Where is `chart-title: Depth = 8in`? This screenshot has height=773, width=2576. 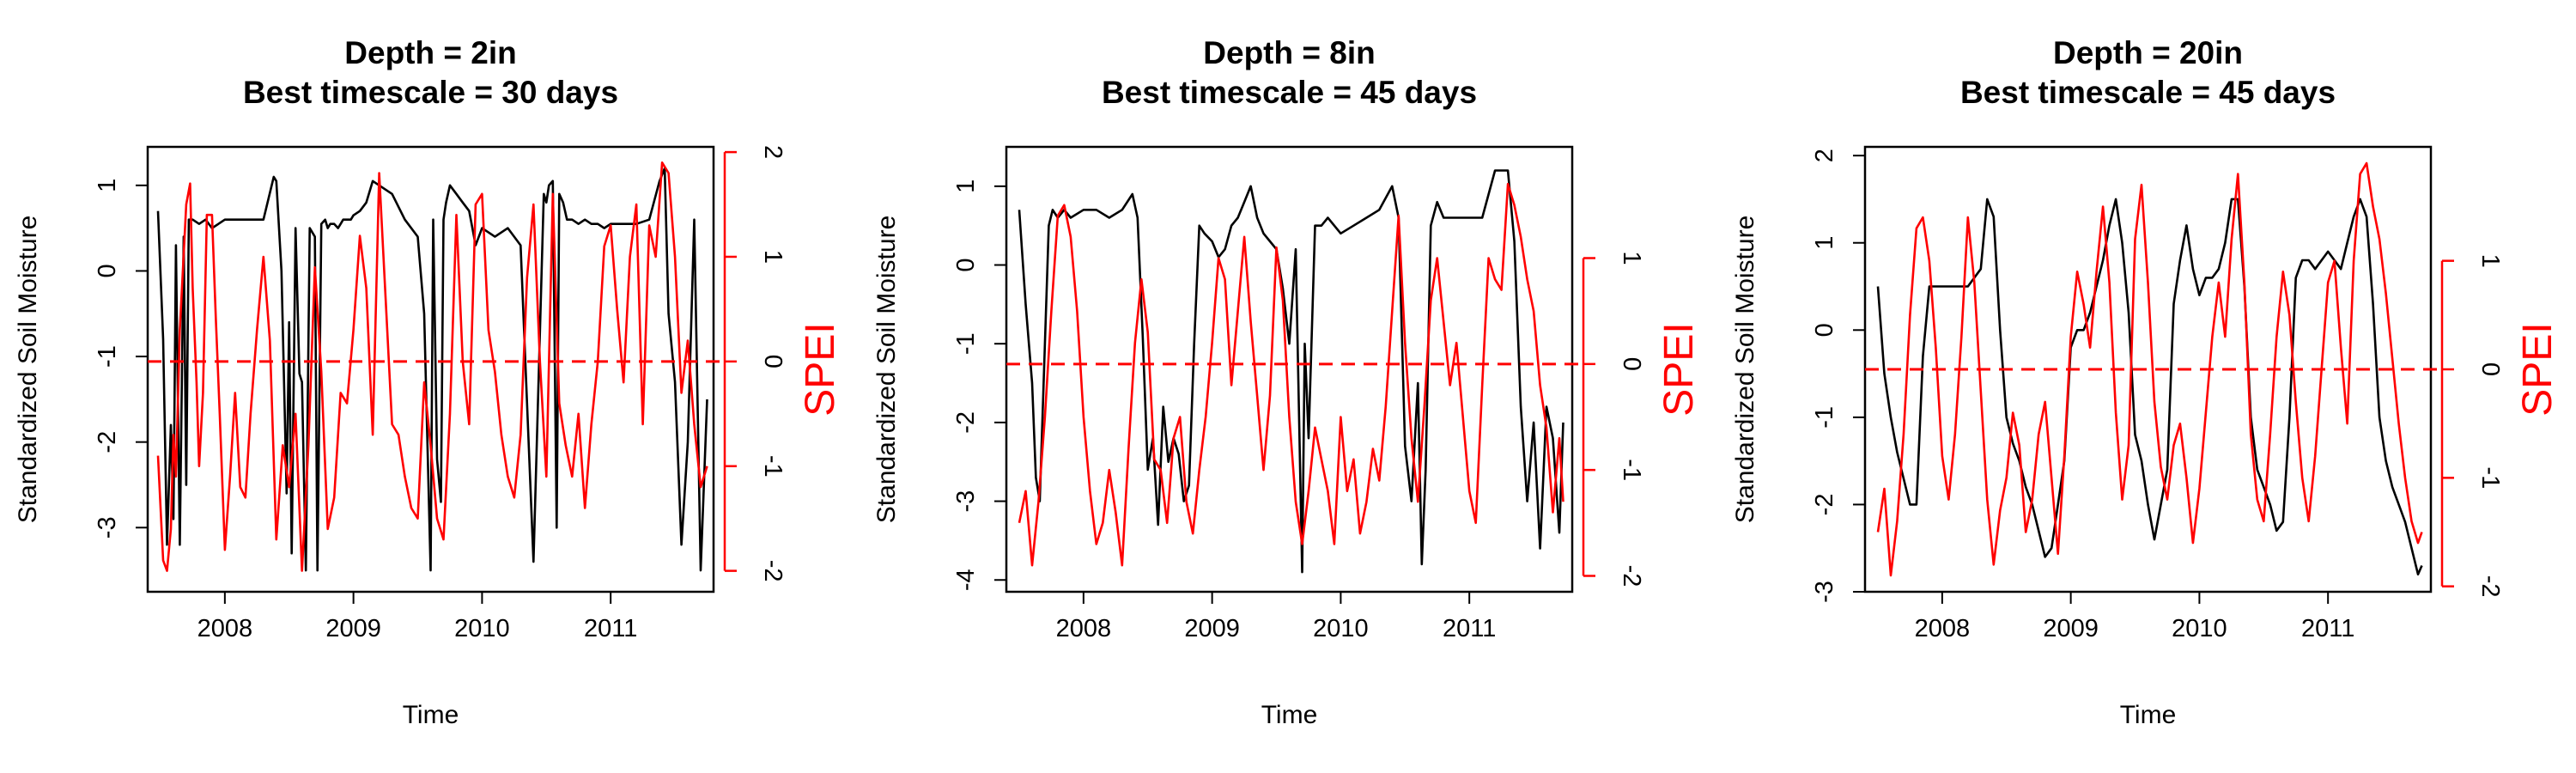
chart-title: Depth = 8in is located at coordinates (1289, 52).